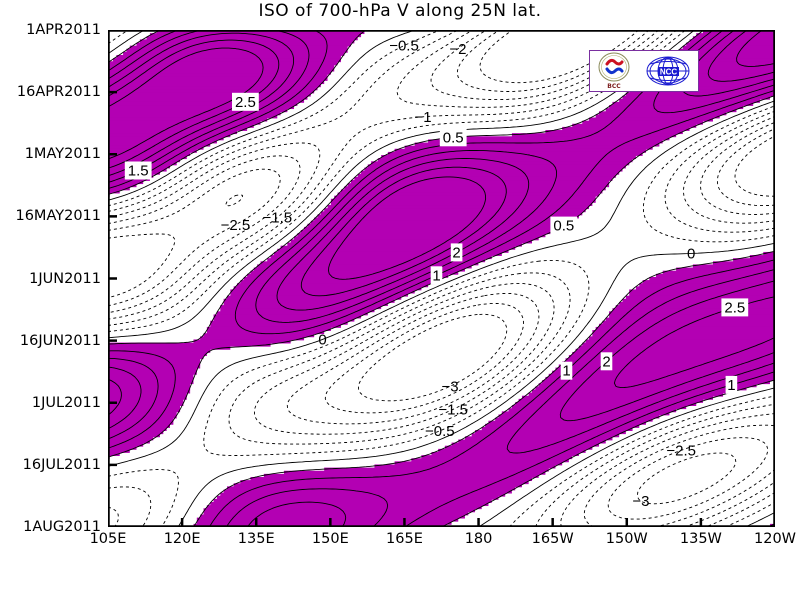 This screenshot has width=800, height=600. Describe the element at coordinates (61, 464) in the screenshot. I see `y-tick-label: 16JUL2011` at that location.